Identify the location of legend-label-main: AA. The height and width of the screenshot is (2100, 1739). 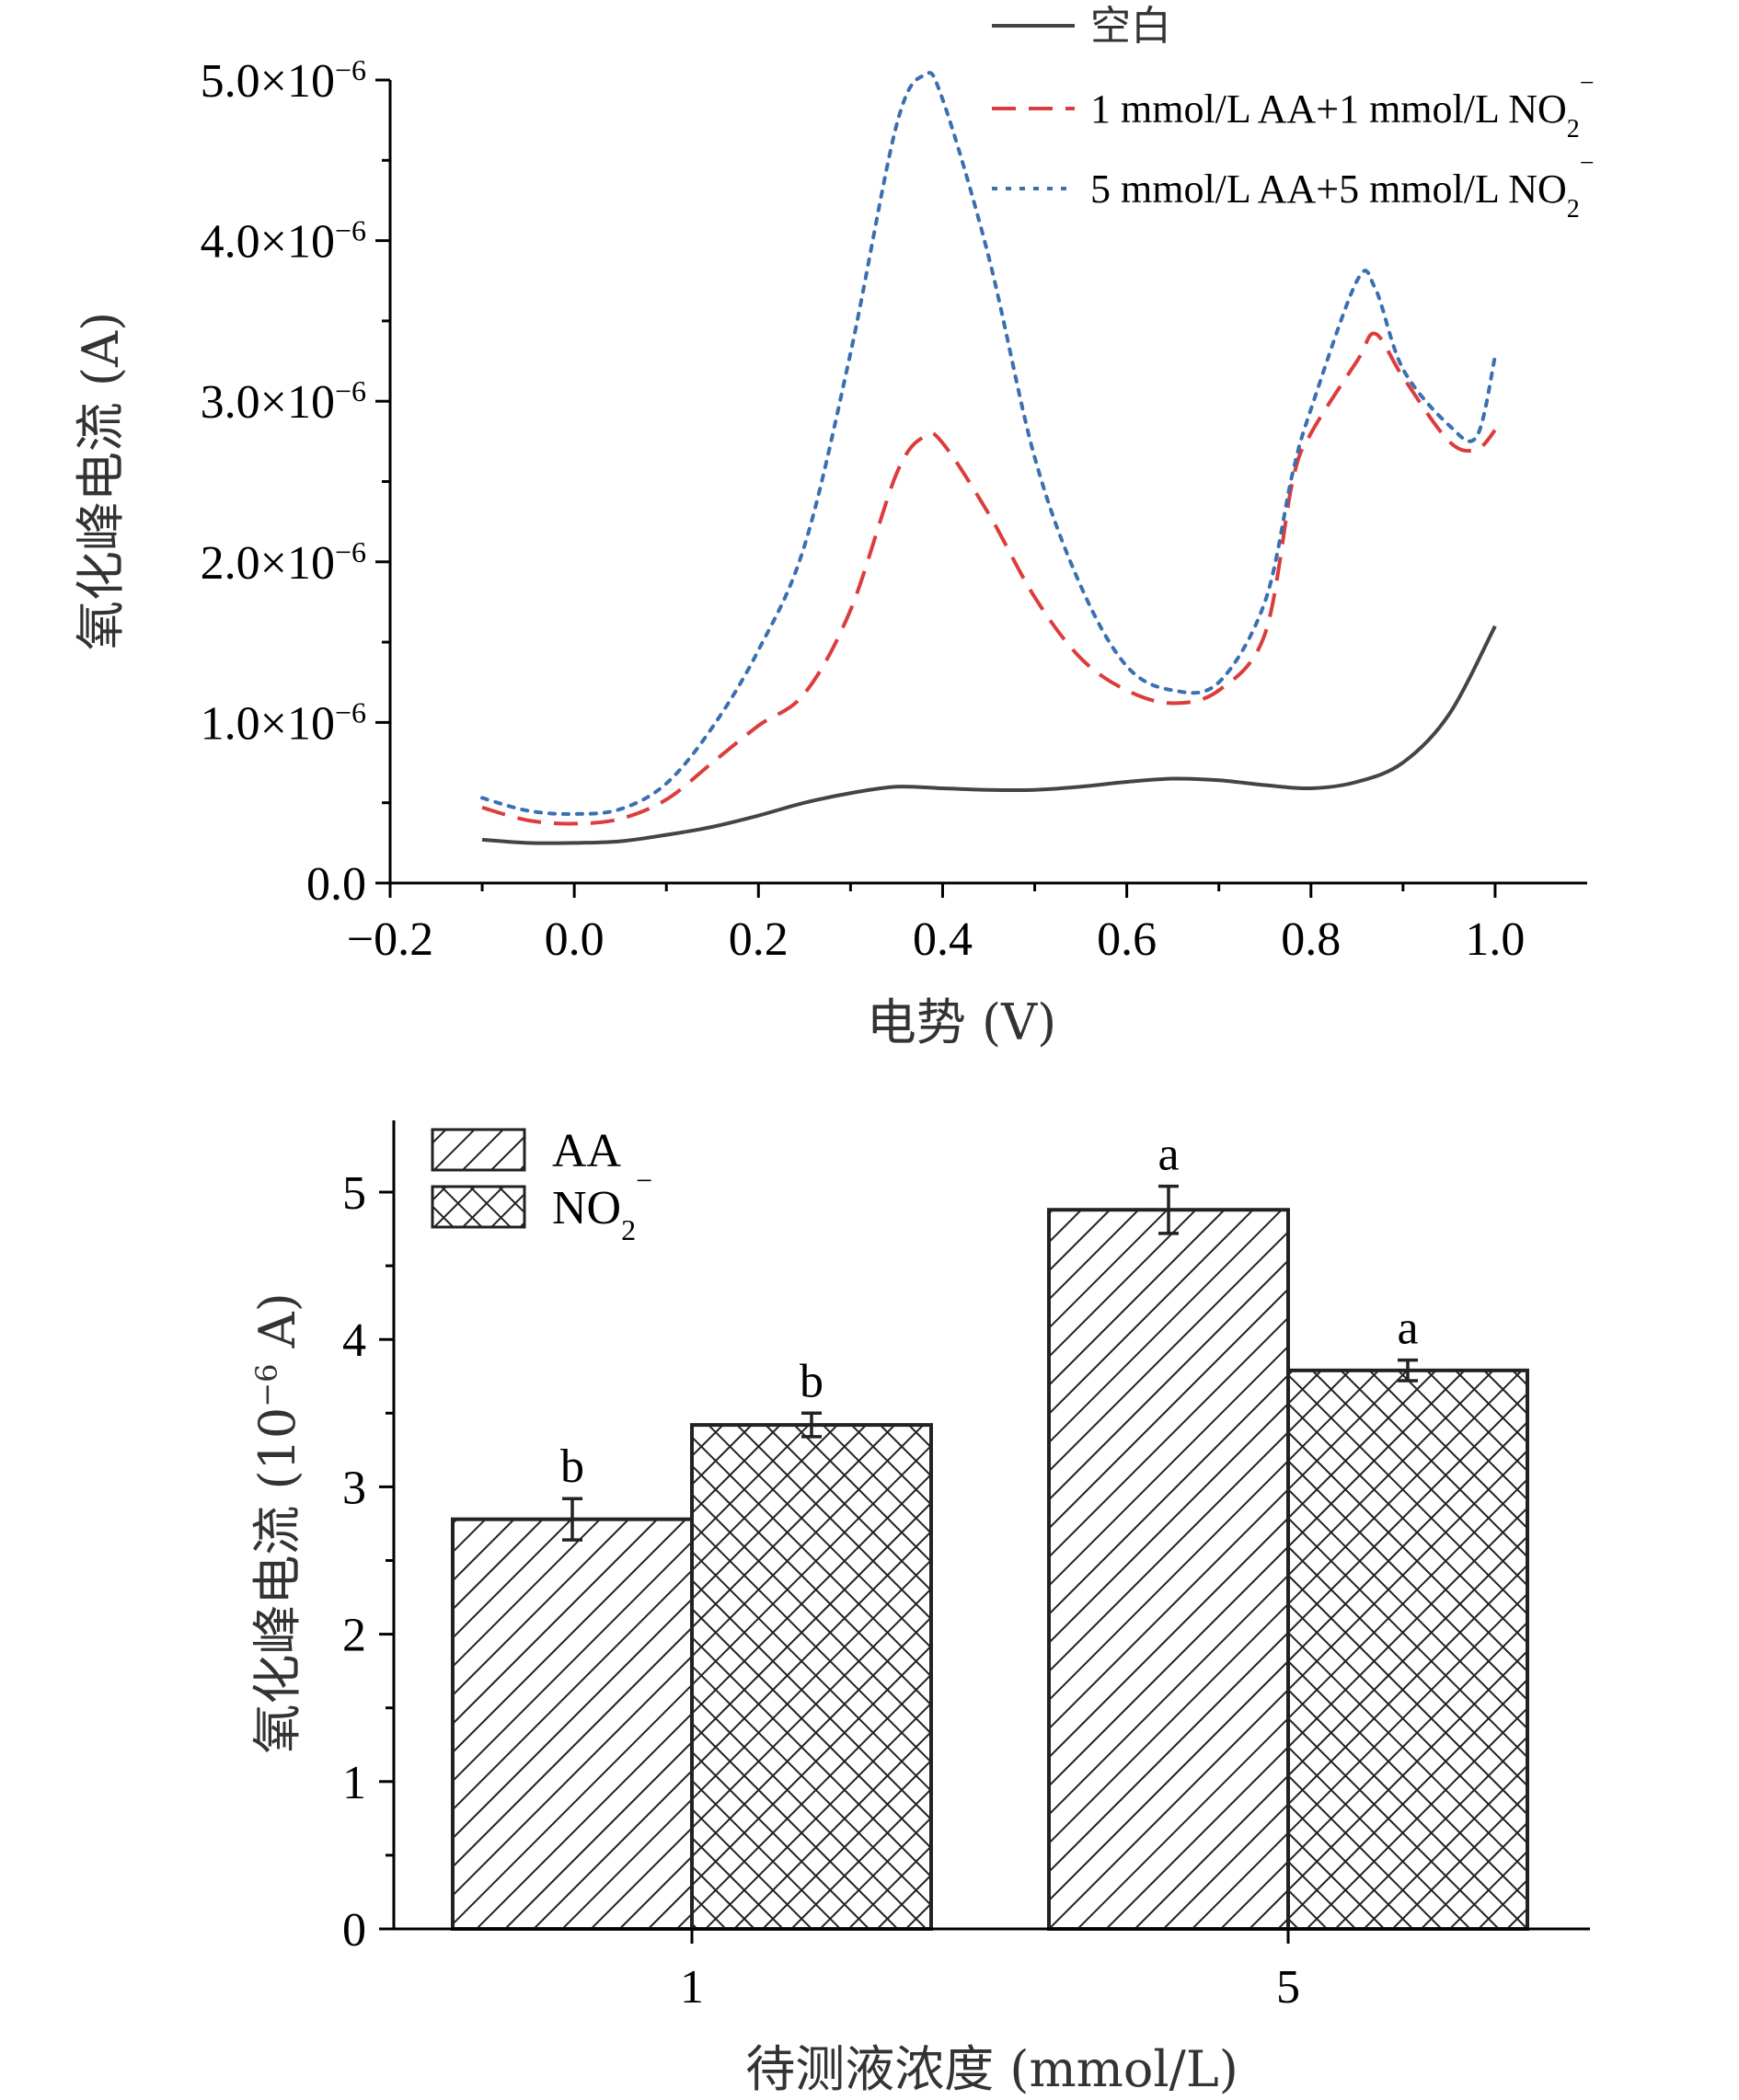
(587, 1151).